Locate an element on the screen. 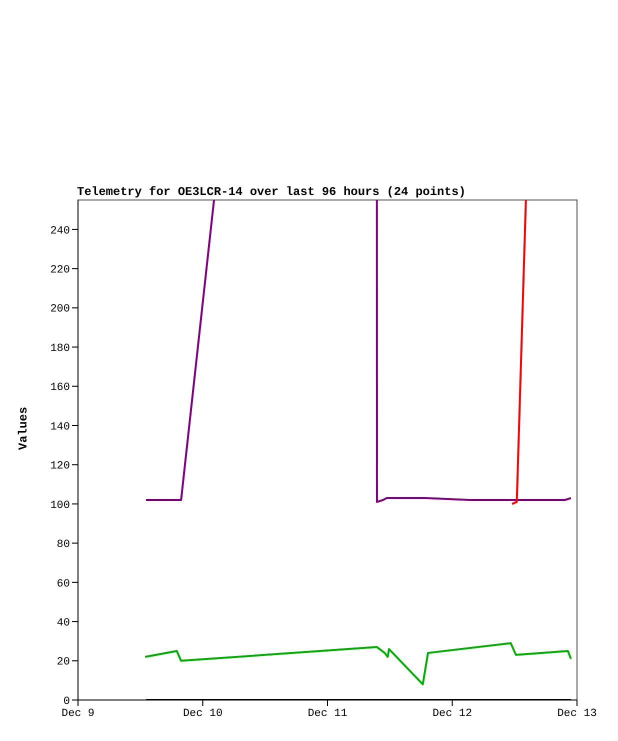 This screenshot has height=741, width=618. y-tick-label: 240 is located at coordinates (60, 231).